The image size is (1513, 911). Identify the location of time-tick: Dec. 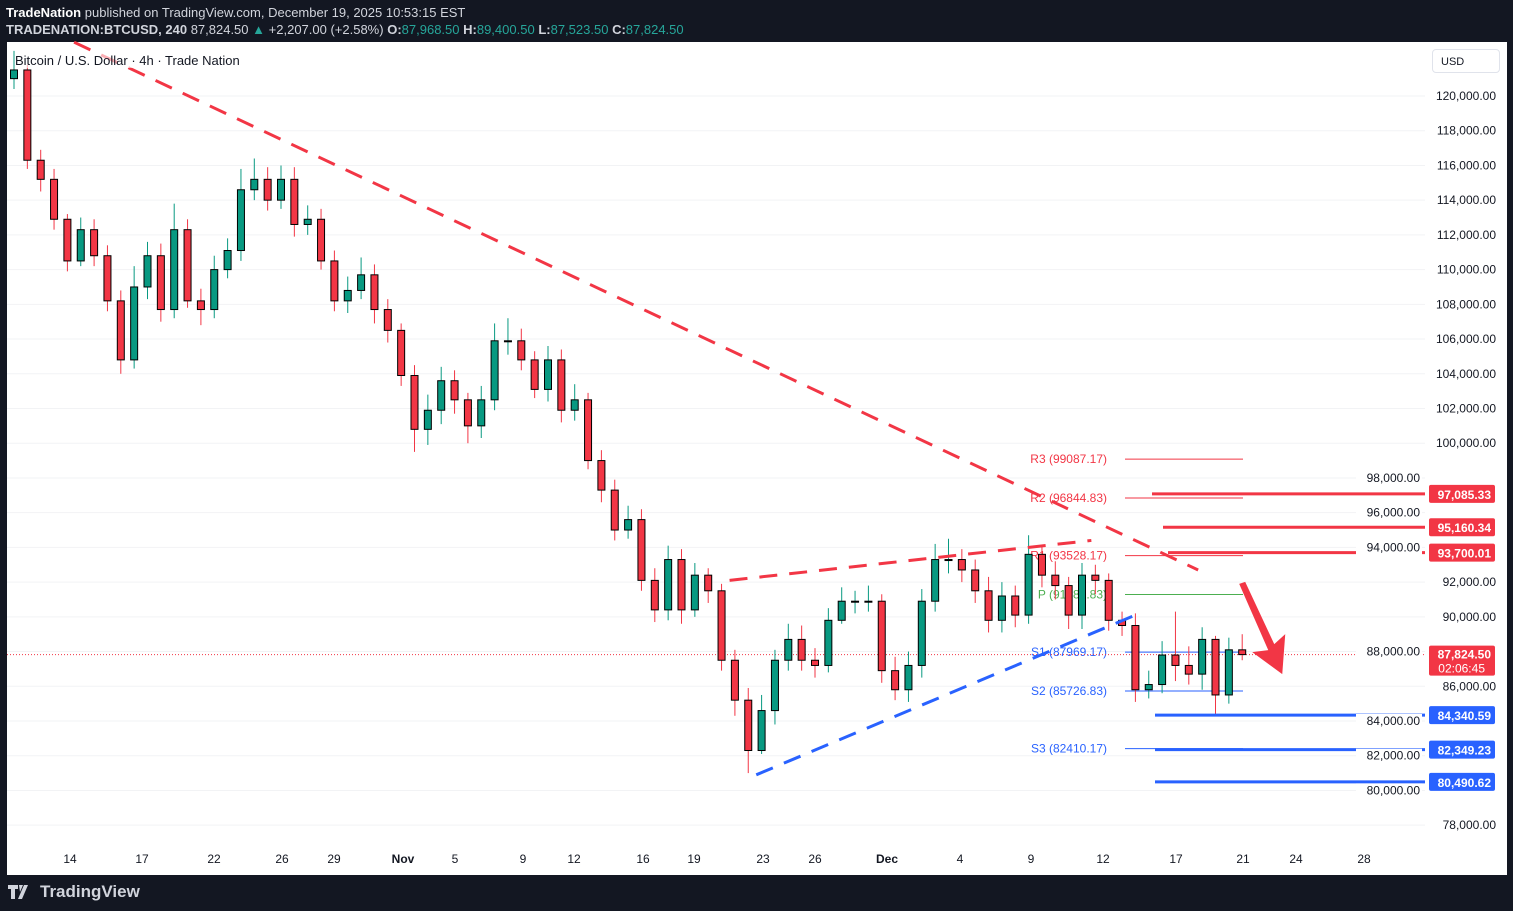
(887, 859).